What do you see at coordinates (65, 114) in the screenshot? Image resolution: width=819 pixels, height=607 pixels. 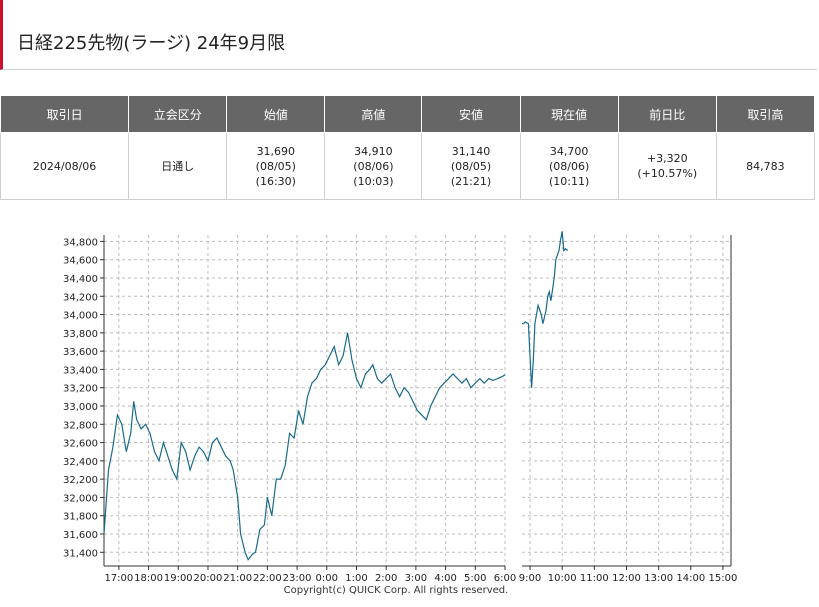 I see `header-trade-date: 取引日` at bounding box center [65, 114].